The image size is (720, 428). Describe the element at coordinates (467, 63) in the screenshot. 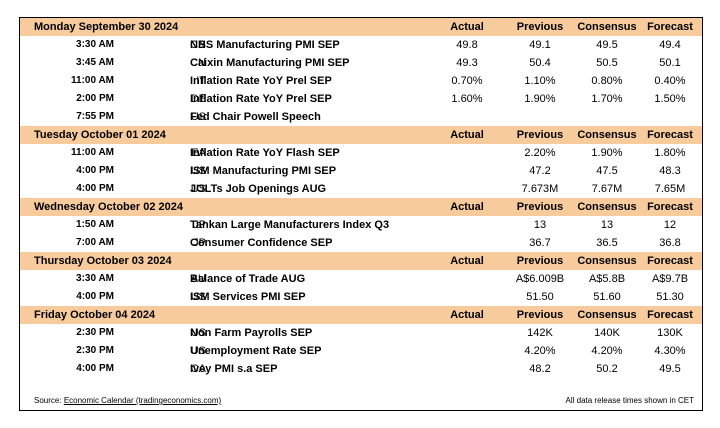

I see `event-actual: 49.3` at that location.